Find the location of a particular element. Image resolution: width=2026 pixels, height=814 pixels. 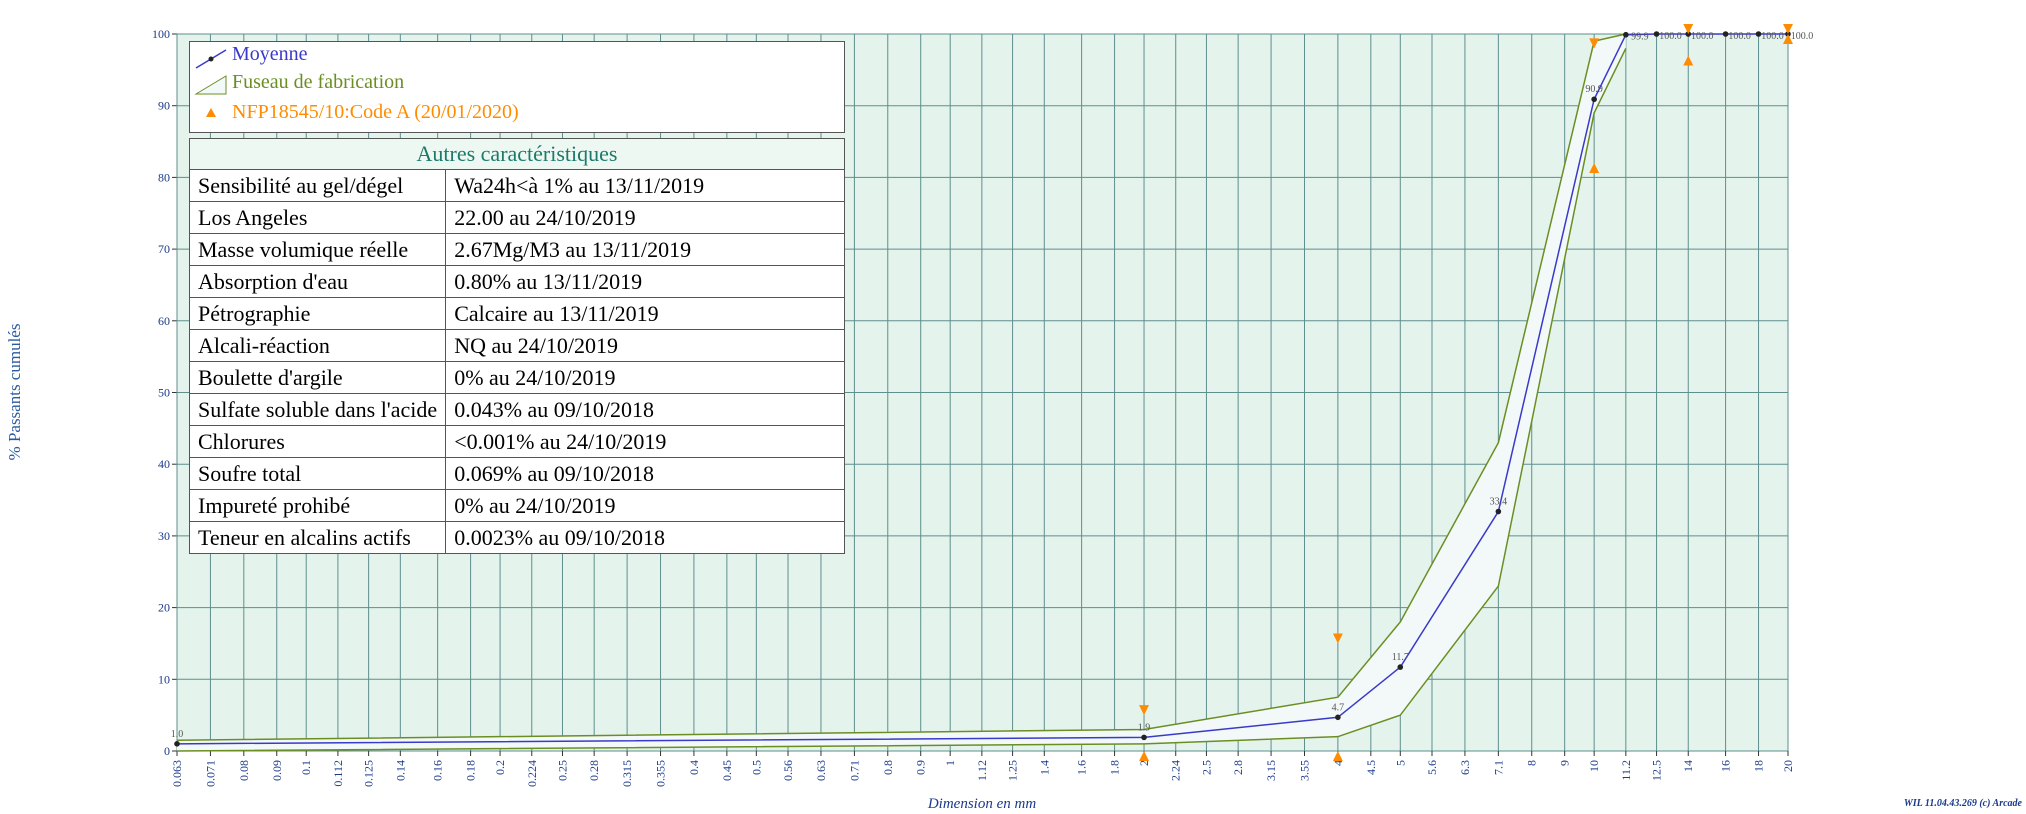

x-tick-label: 20 is located at coordinates (1788, 766).